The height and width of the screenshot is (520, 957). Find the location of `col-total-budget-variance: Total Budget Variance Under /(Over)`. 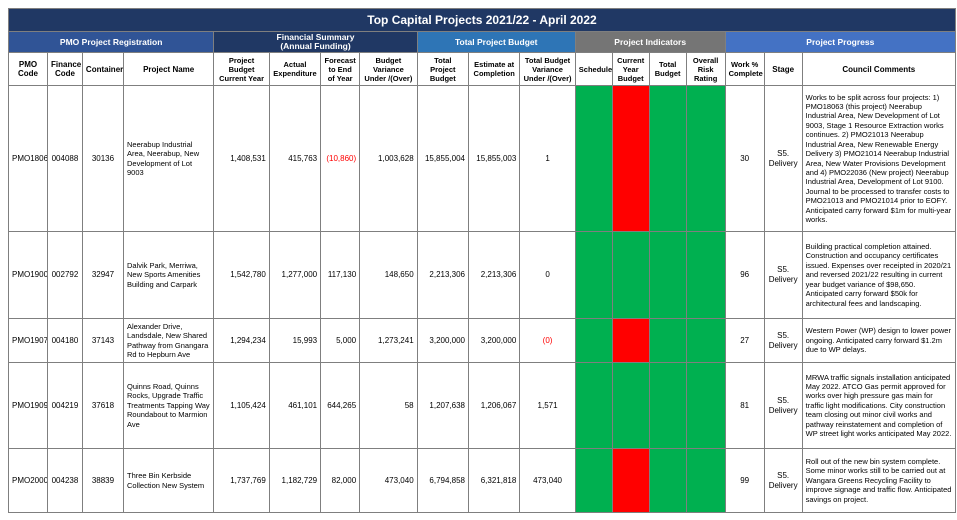

col-total-budget-variance: Total Budget Variance Under /(Over) is located at coordinates (547, 69).